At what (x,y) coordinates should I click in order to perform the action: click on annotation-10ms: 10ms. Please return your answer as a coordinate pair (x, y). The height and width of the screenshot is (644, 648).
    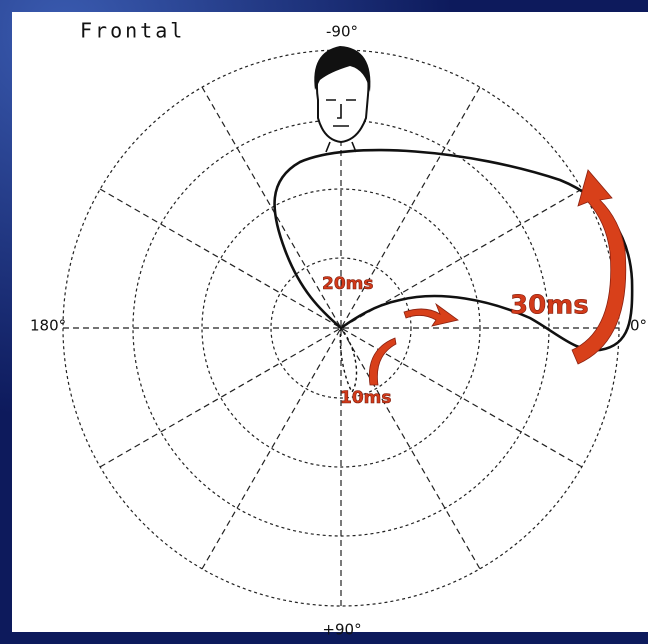
    Looking at the image, I should click on (366, 398).